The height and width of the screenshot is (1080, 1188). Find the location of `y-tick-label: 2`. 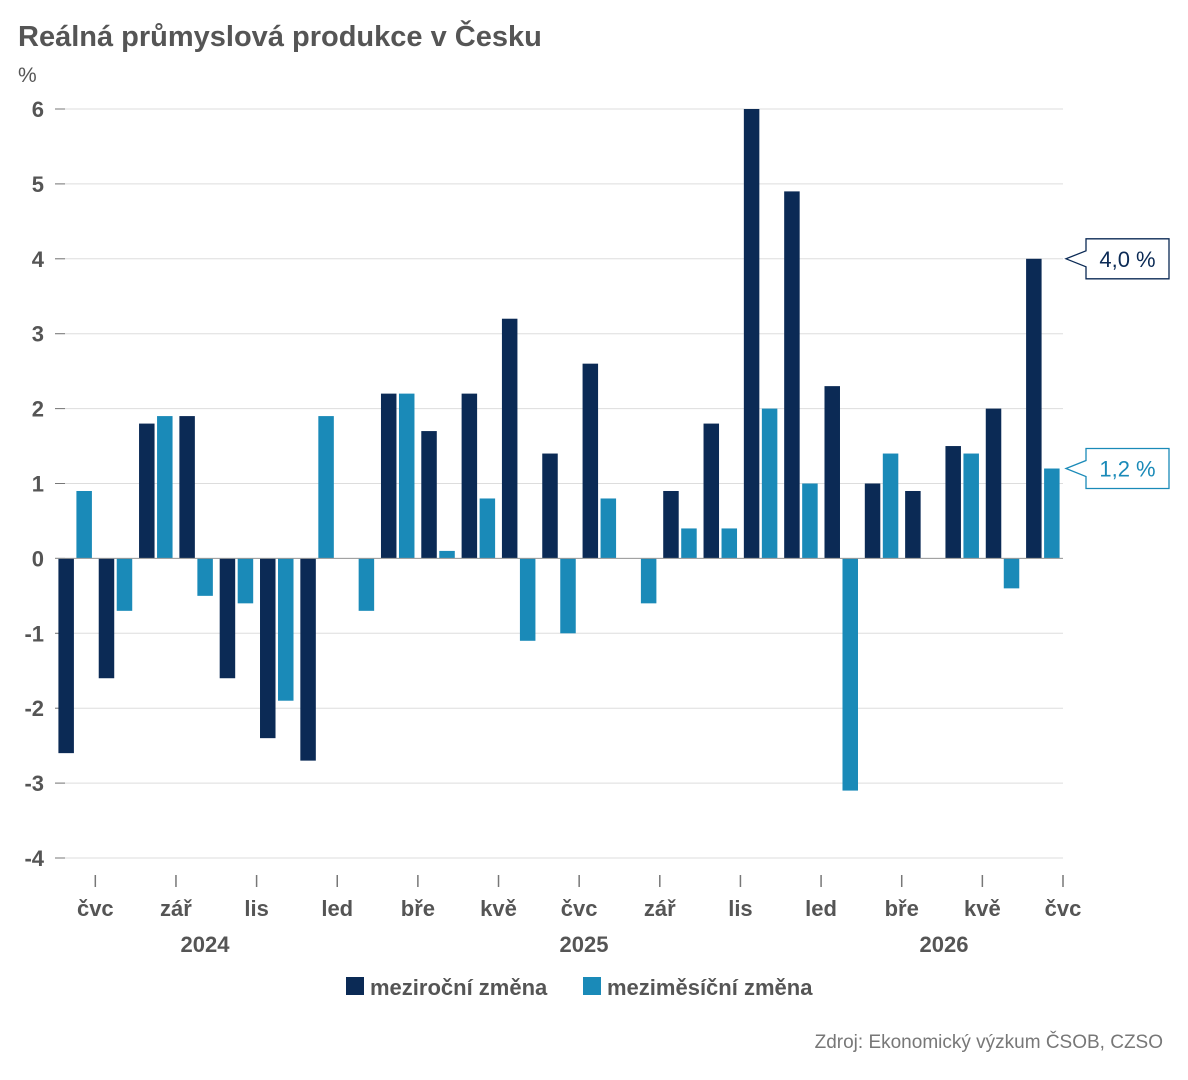

y-tick-label: 2 is located at coordinates (38, 409).